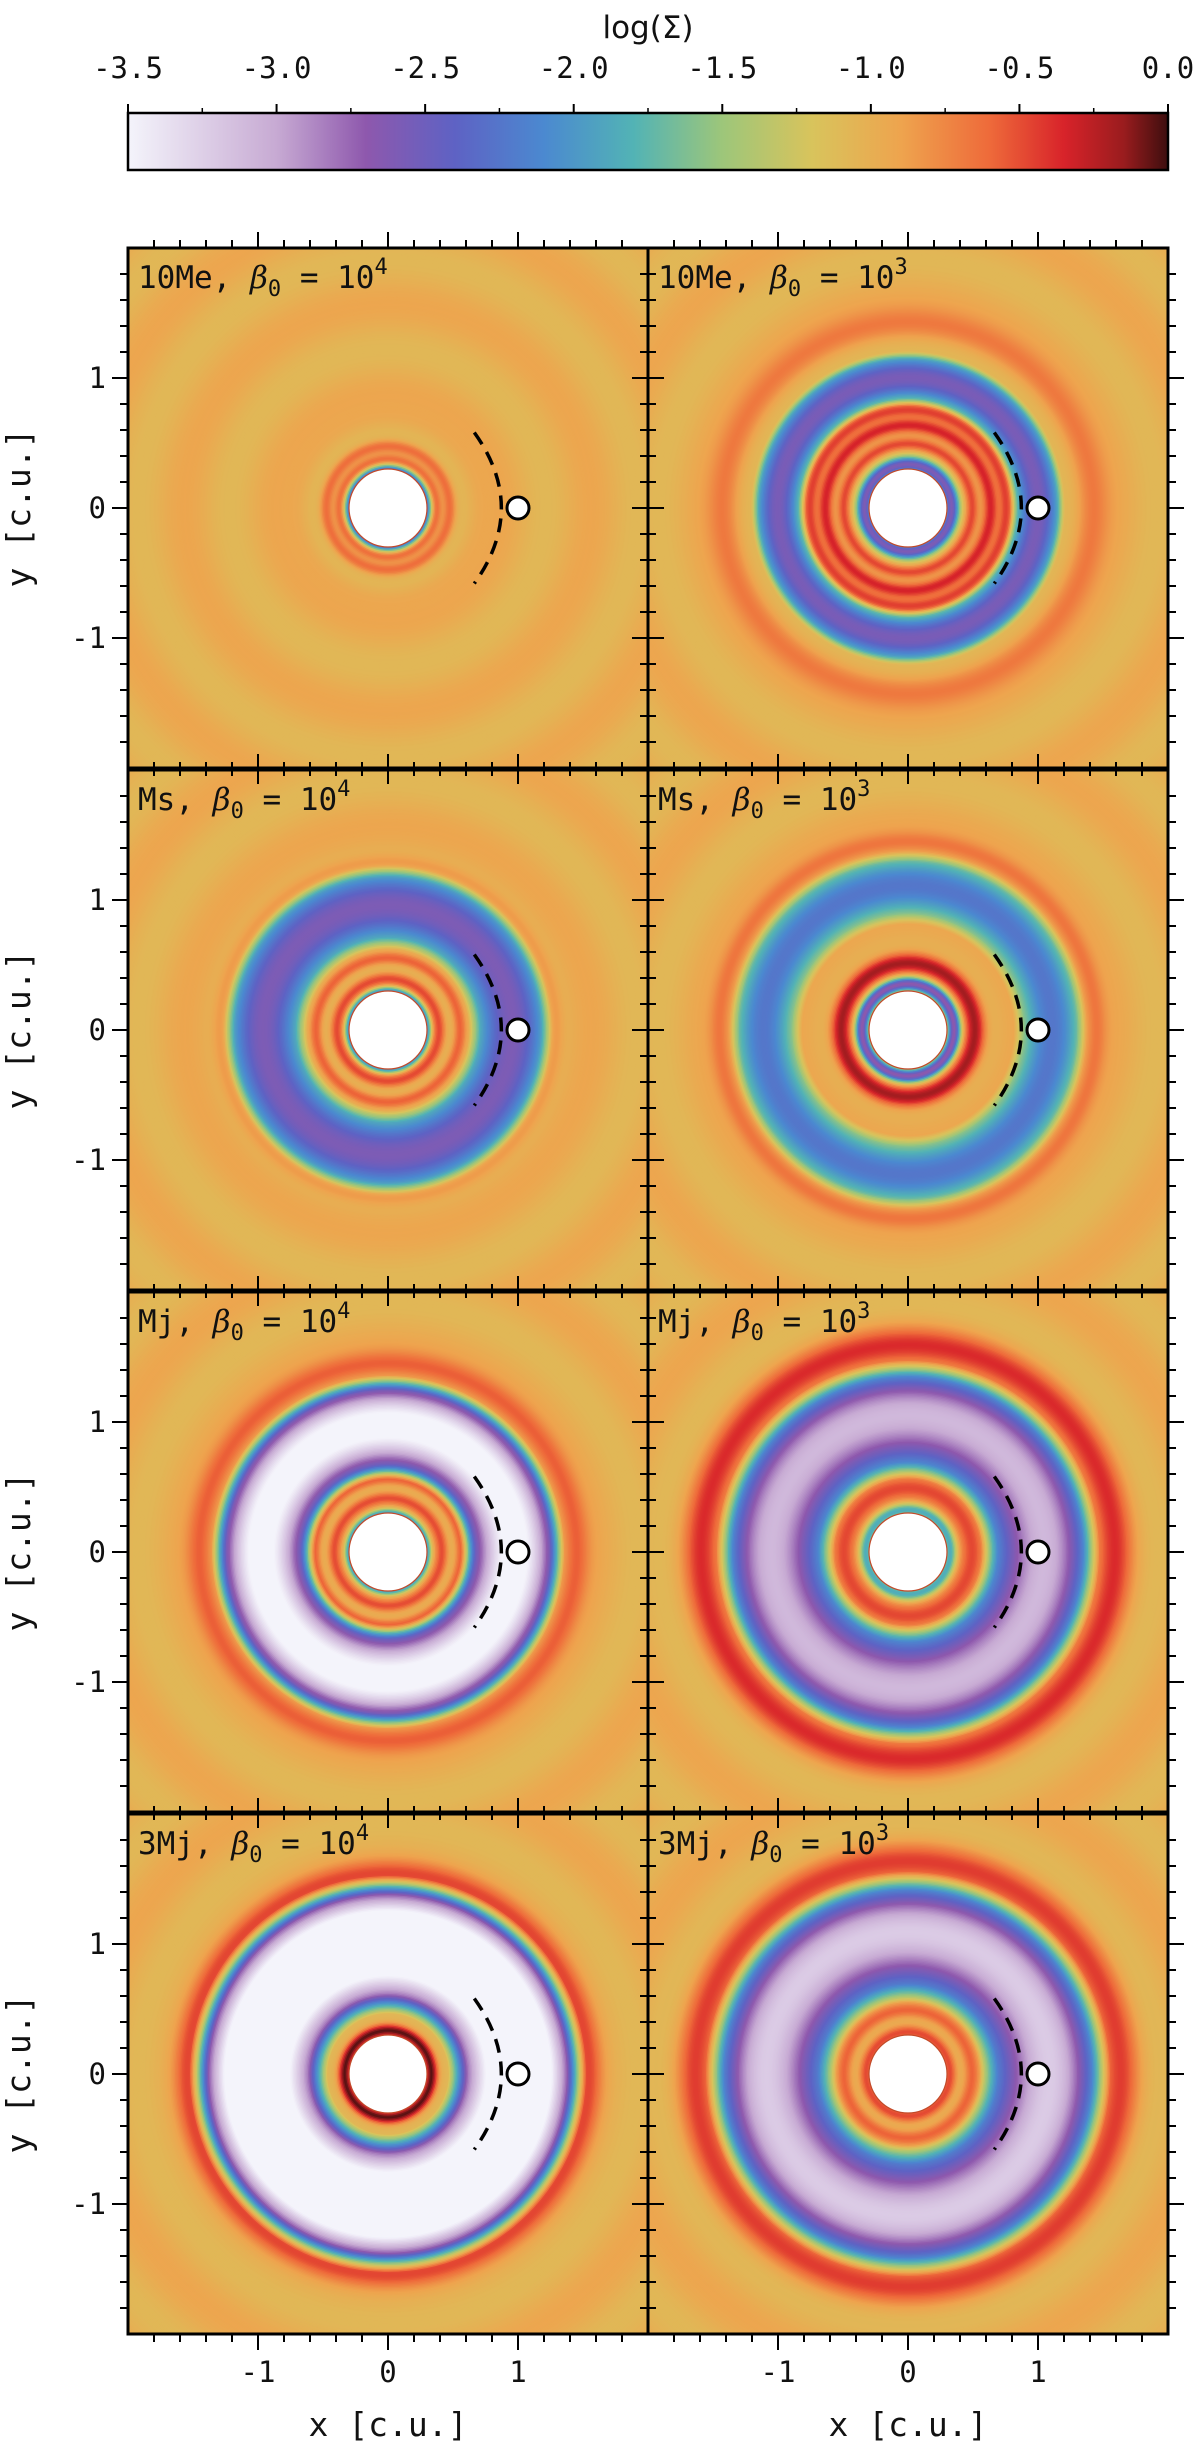  I want to click on panel-label-prefix: 10Me,, so click(714, 278).